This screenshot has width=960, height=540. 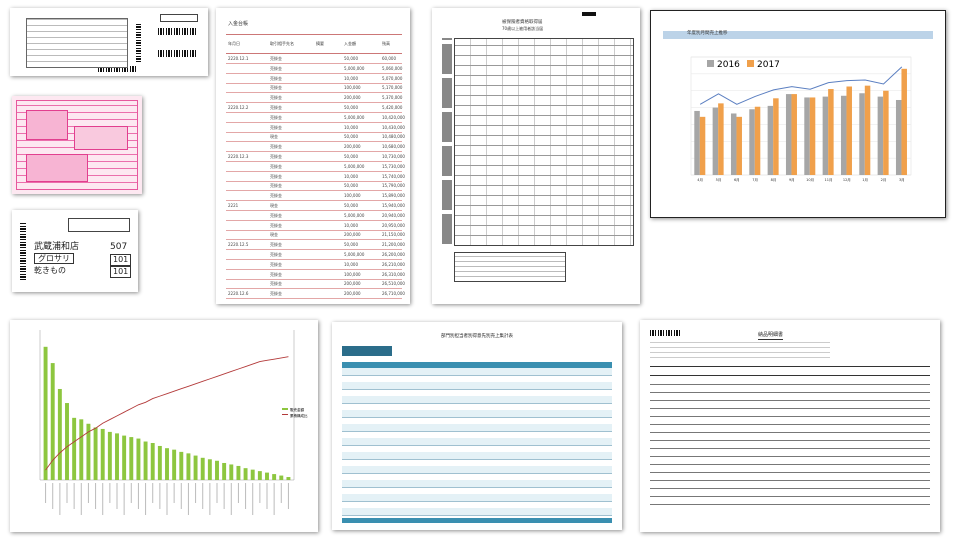 I want to click on ledger-row: 売掛金 100,000 5,170,000, so click(x=314, y=88).